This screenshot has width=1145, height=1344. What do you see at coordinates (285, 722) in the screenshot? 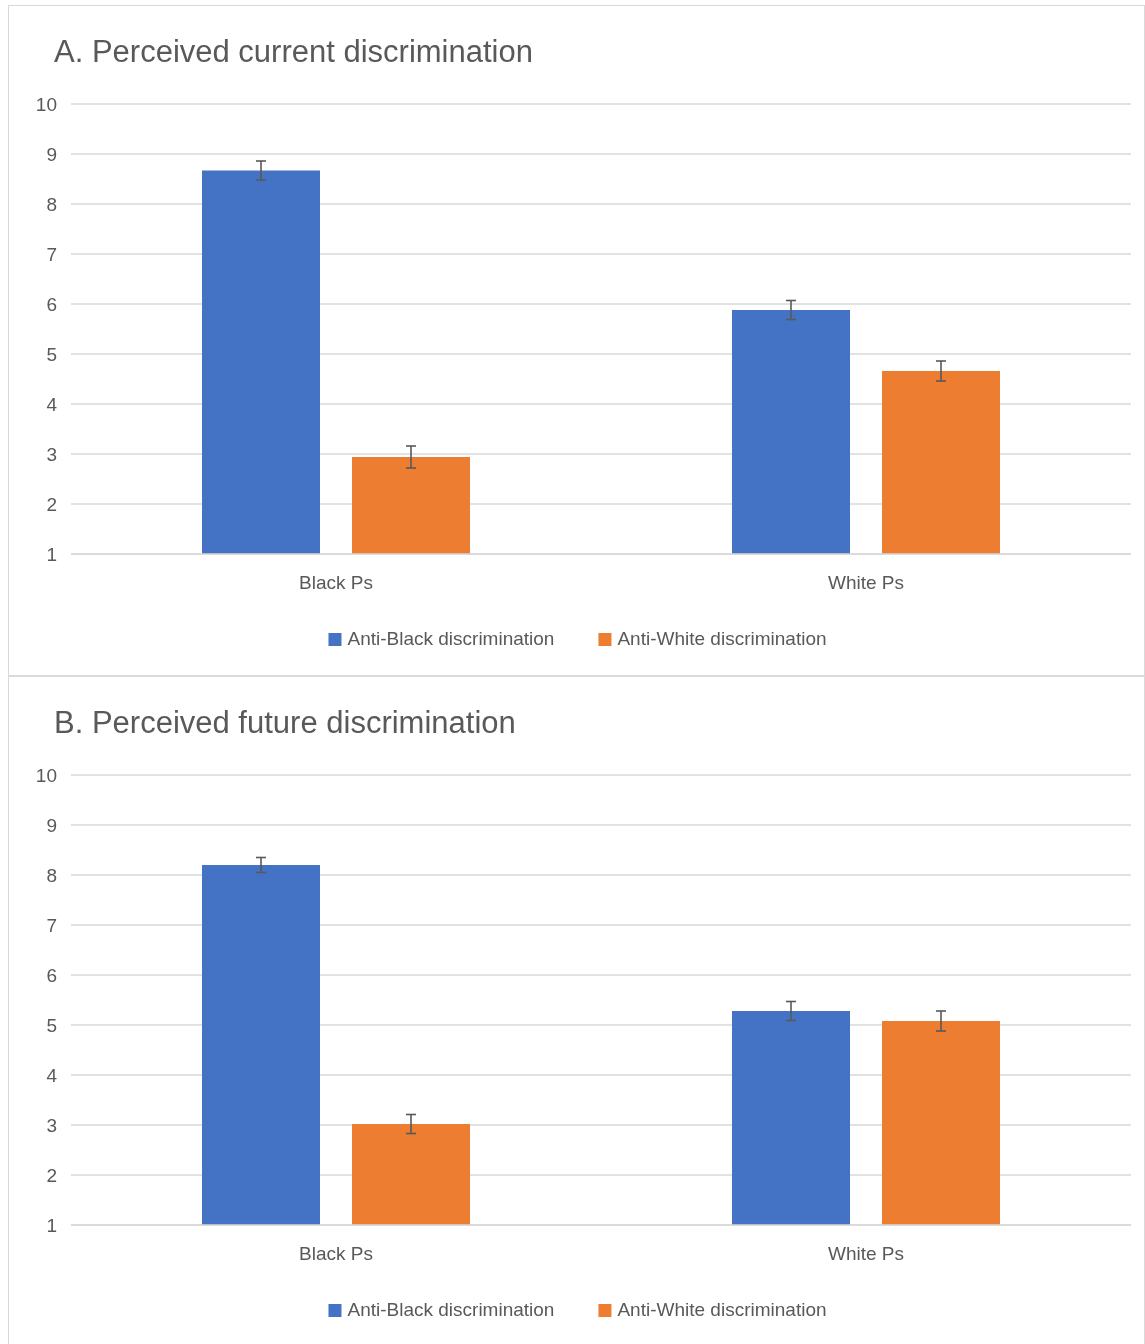
I see `chart-title: B. Perceived future discrimination` at bounding box center [285, 722].